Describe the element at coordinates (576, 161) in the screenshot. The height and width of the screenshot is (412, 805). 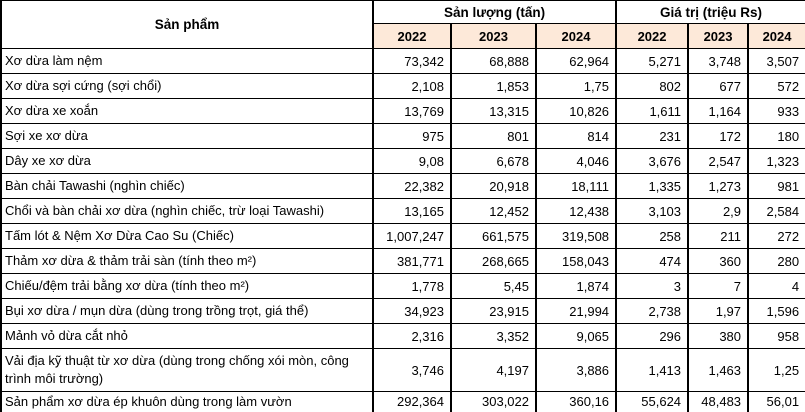
I see `value-cell: 4,046` at that location.